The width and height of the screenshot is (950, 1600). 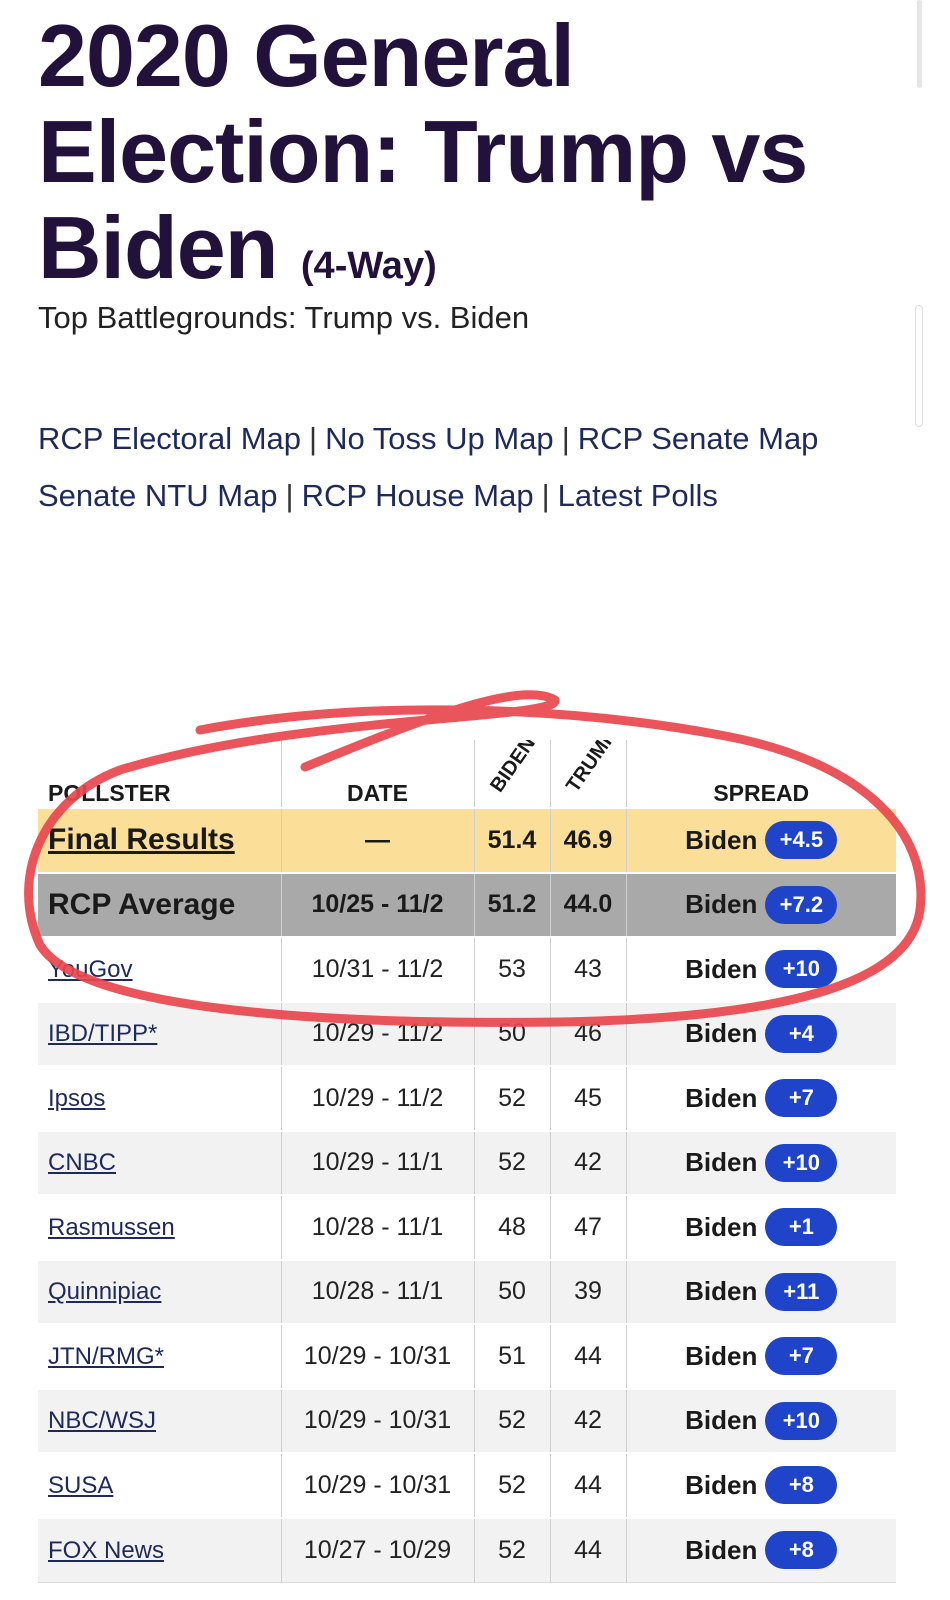 I want to click on trump-cell: 46.9, so click(x=587, y=840).